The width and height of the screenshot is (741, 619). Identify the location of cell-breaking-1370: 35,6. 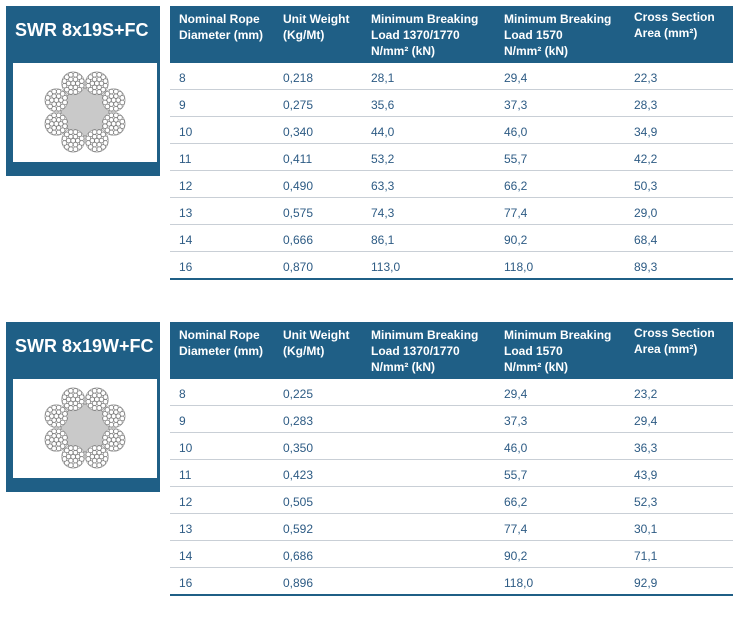
(383, 105).